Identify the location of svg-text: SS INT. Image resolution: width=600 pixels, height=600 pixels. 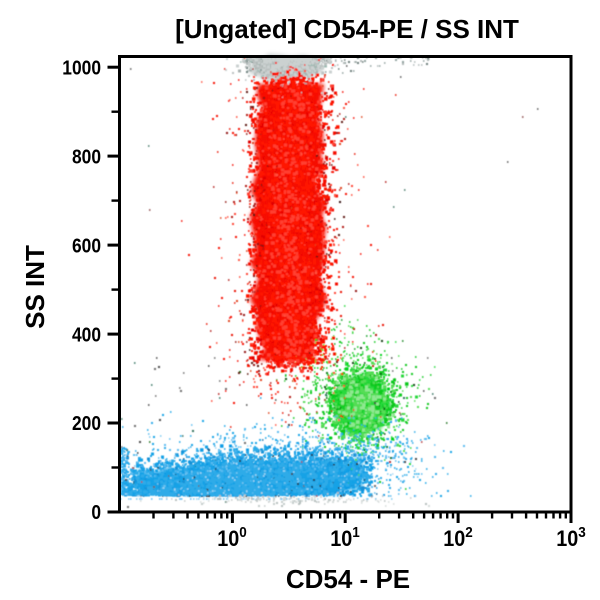
(35, 287).